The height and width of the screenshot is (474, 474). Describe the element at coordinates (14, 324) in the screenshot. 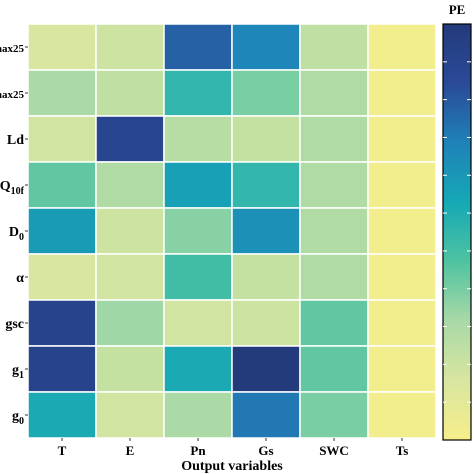

I see `y-tick-label: gsc` at that location.